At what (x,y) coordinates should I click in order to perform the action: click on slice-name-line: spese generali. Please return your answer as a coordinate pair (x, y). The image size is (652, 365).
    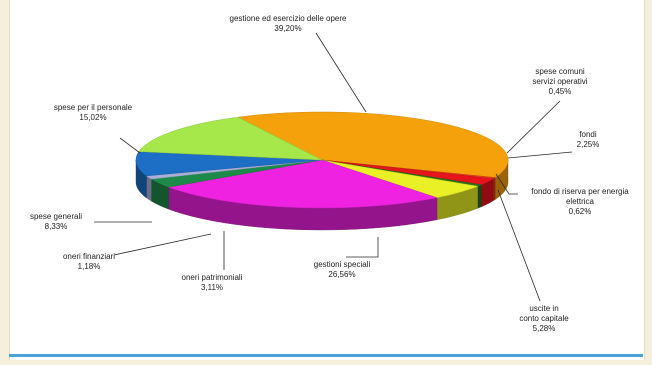
    Looking at the image, I should click on (56, 216).